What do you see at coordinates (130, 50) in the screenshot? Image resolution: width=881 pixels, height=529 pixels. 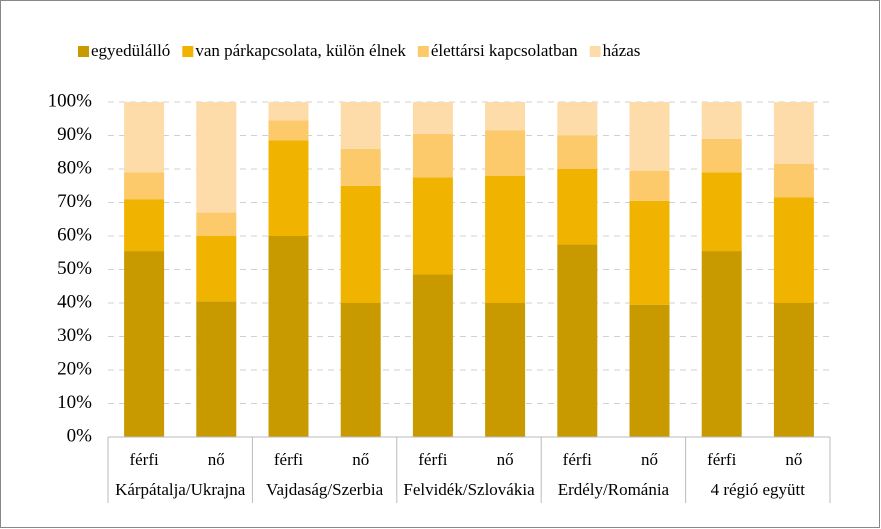 I see `legend-label: egyedülálló` at bounding box center [130, 50].